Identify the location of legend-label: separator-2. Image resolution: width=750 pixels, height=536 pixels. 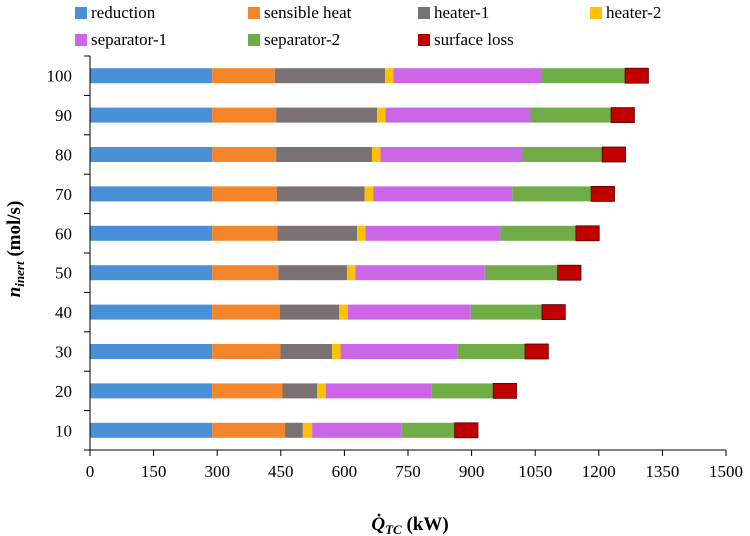
(302, 39).